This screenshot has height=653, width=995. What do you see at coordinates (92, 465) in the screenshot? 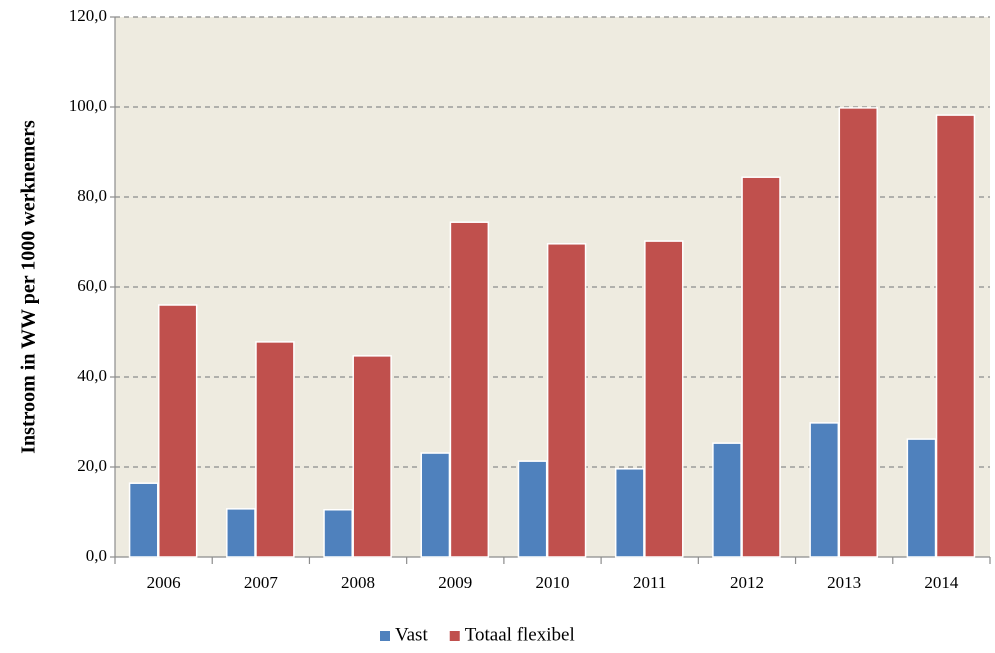
I see `y-tick-label: 20,0` at bounding box center [92, 465].